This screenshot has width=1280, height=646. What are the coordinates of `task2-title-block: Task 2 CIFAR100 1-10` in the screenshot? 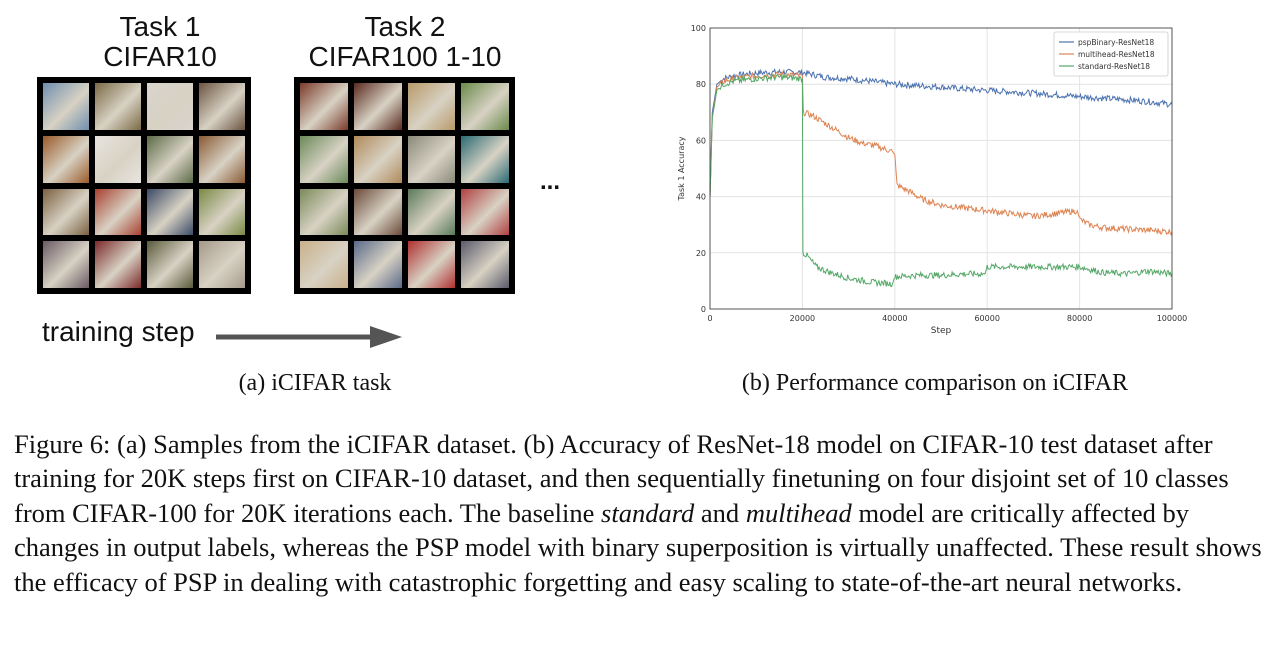 It's located at (405, 42).